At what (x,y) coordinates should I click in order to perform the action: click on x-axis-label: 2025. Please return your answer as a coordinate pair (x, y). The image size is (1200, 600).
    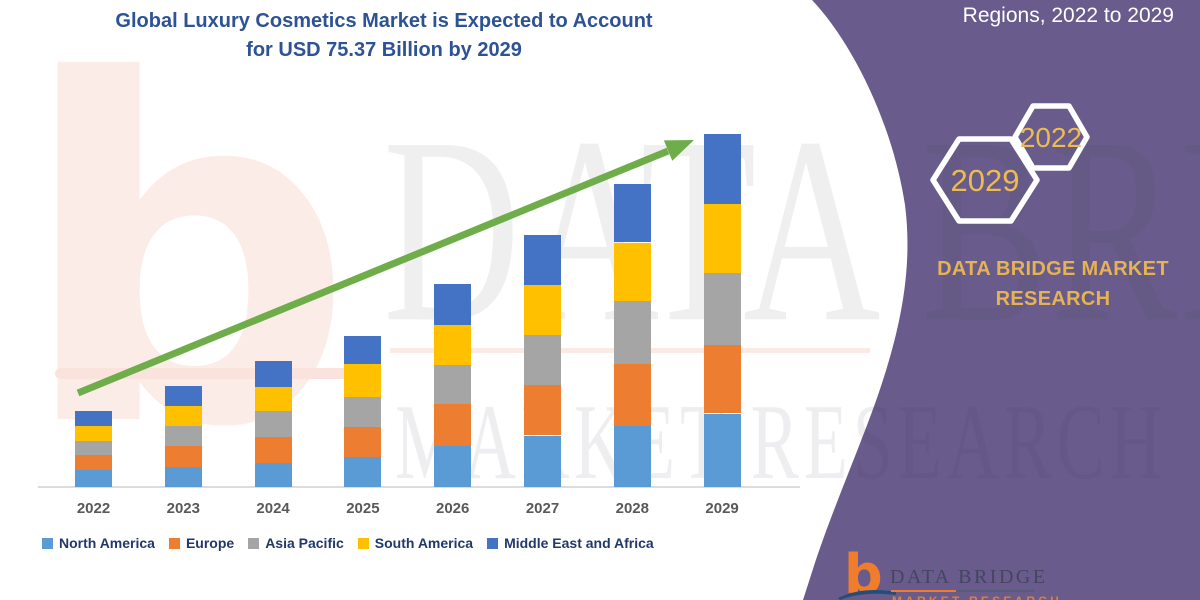
    Looking at the image, I should click on (363, 508).